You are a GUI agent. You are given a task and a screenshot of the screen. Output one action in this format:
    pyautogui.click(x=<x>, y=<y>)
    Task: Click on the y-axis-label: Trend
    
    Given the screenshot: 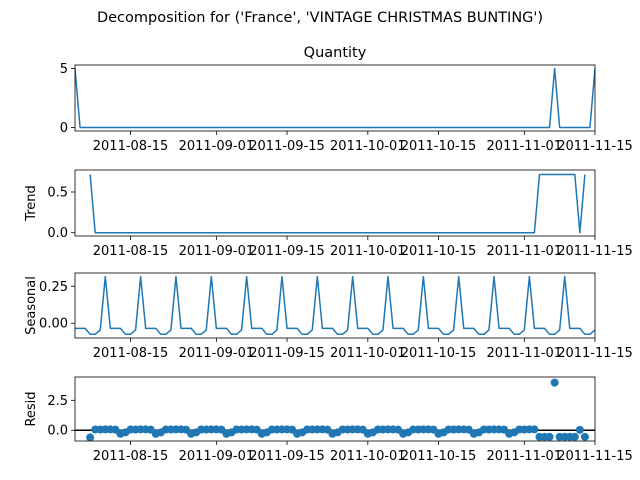 What is the action you would take?
    pyautogui.click(x=31, y=203)
    